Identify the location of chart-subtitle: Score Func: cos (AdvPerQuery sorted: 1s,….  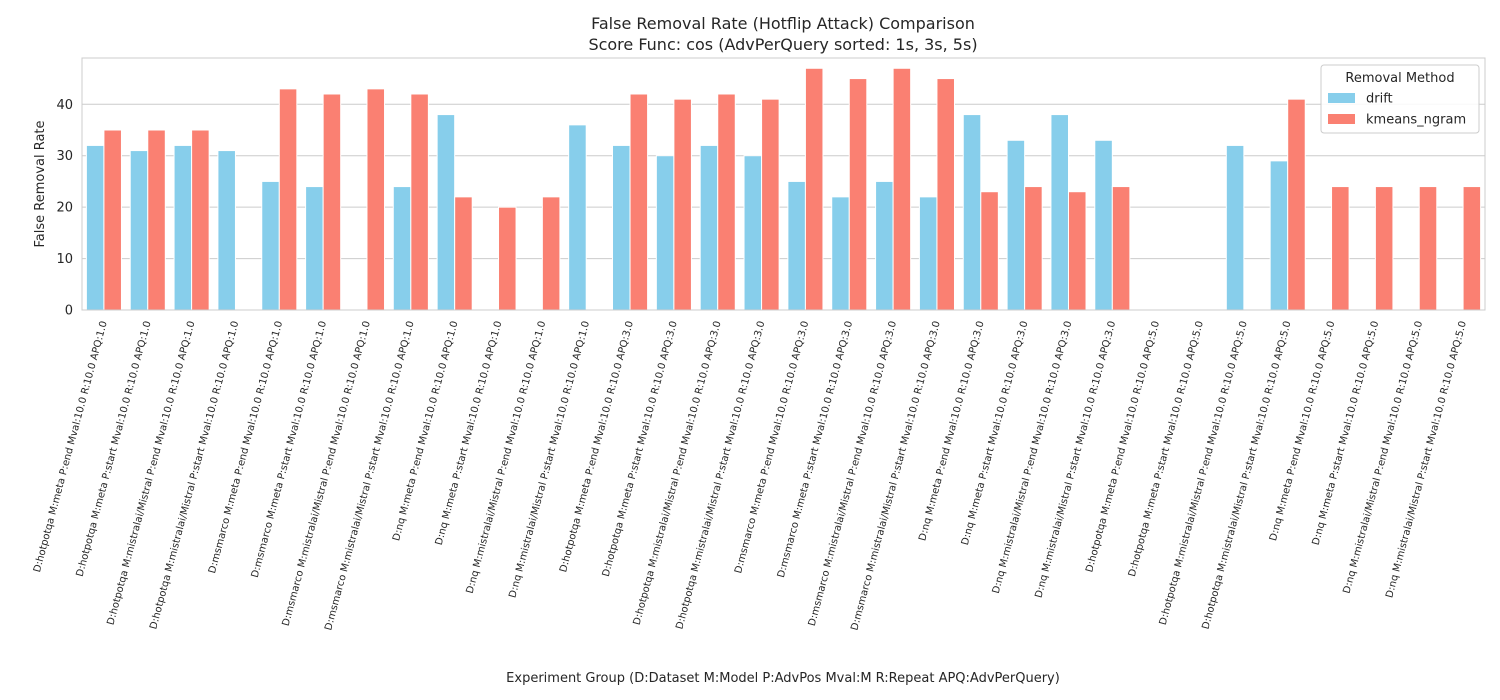
(782, 44).